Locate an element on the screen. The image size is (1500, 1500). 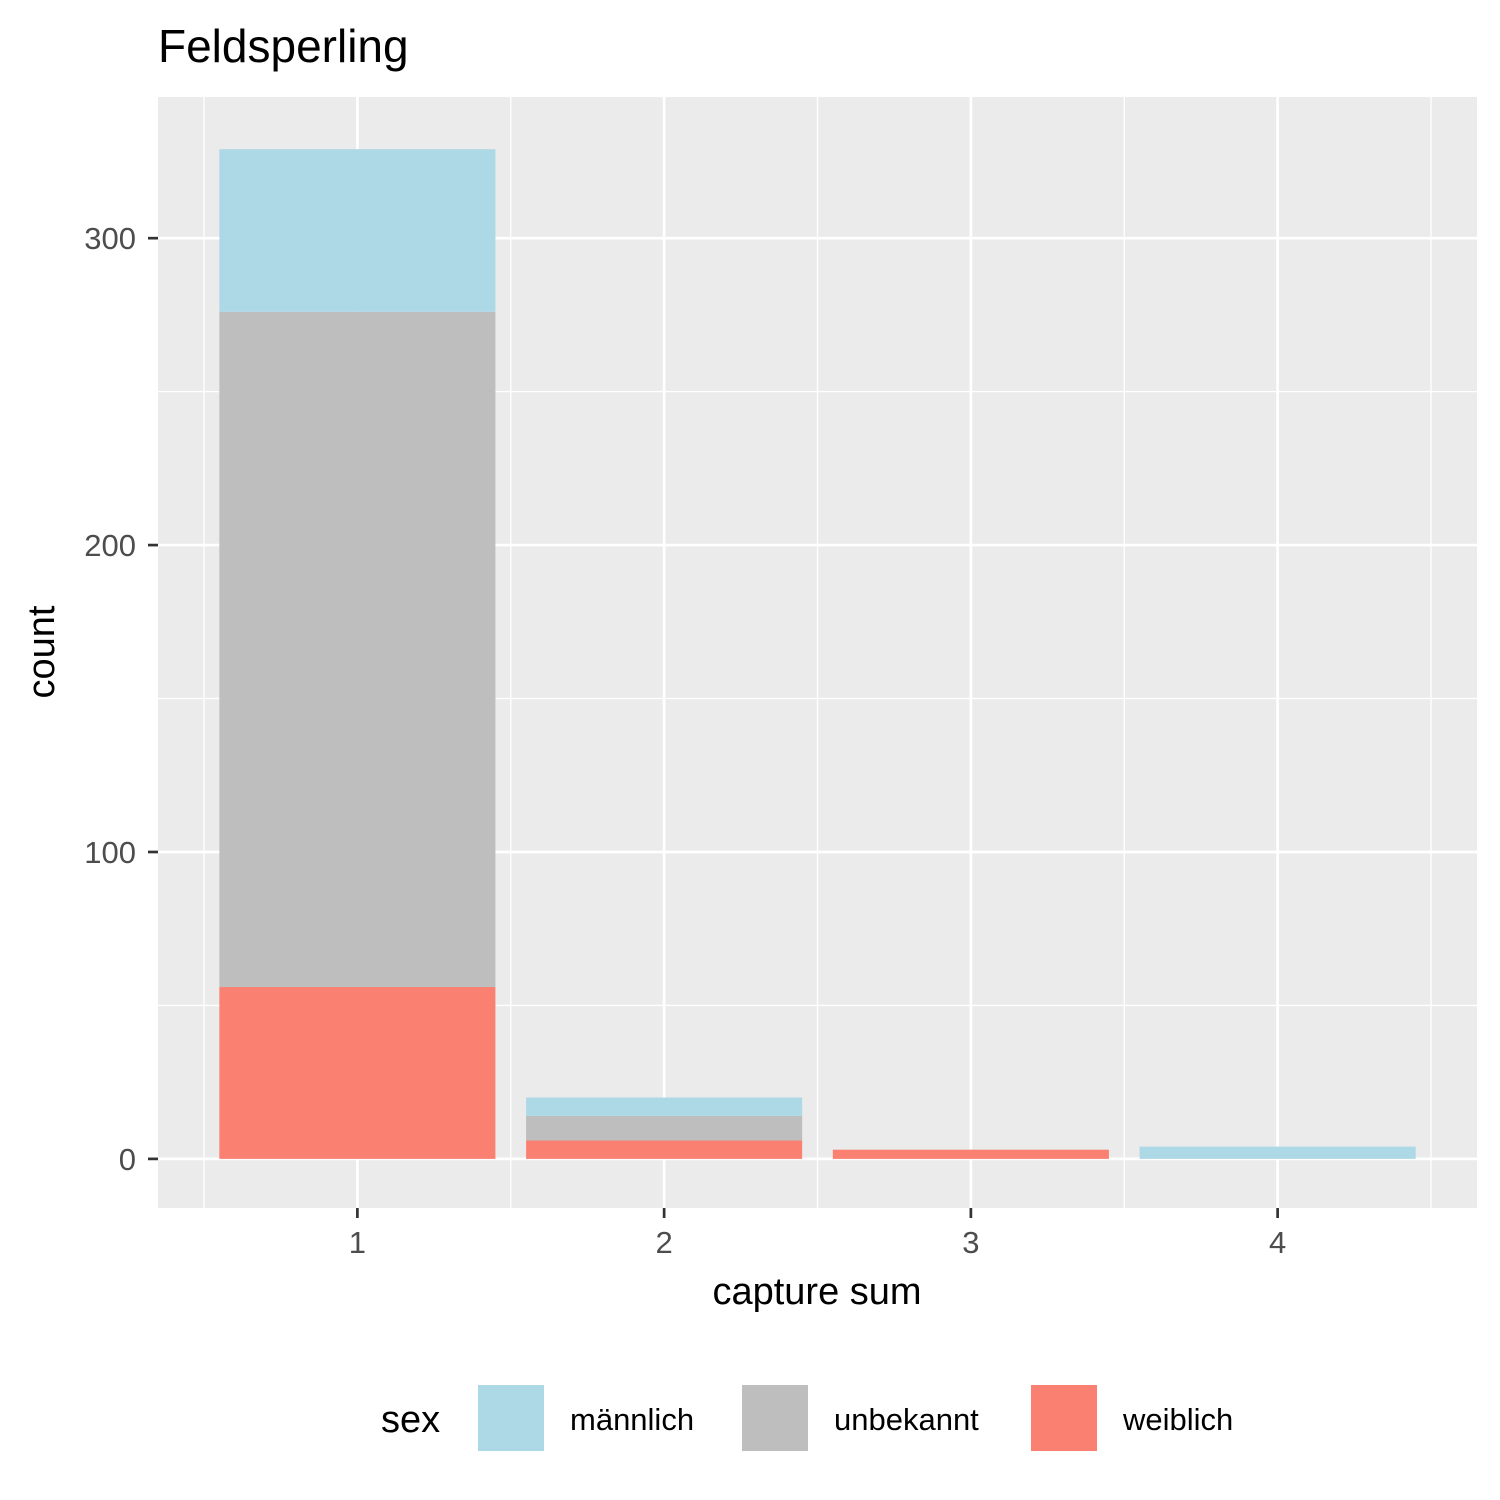
legend: sex männlich unbekannt weiblich is located at coordinates (807, 1418).